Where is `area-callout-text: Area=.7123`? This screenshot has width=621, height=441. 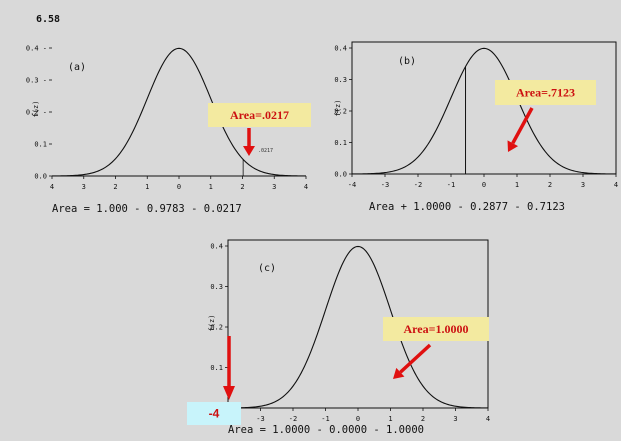 area-callout-text: Area=.7123 is located at coordinates (545, 93).